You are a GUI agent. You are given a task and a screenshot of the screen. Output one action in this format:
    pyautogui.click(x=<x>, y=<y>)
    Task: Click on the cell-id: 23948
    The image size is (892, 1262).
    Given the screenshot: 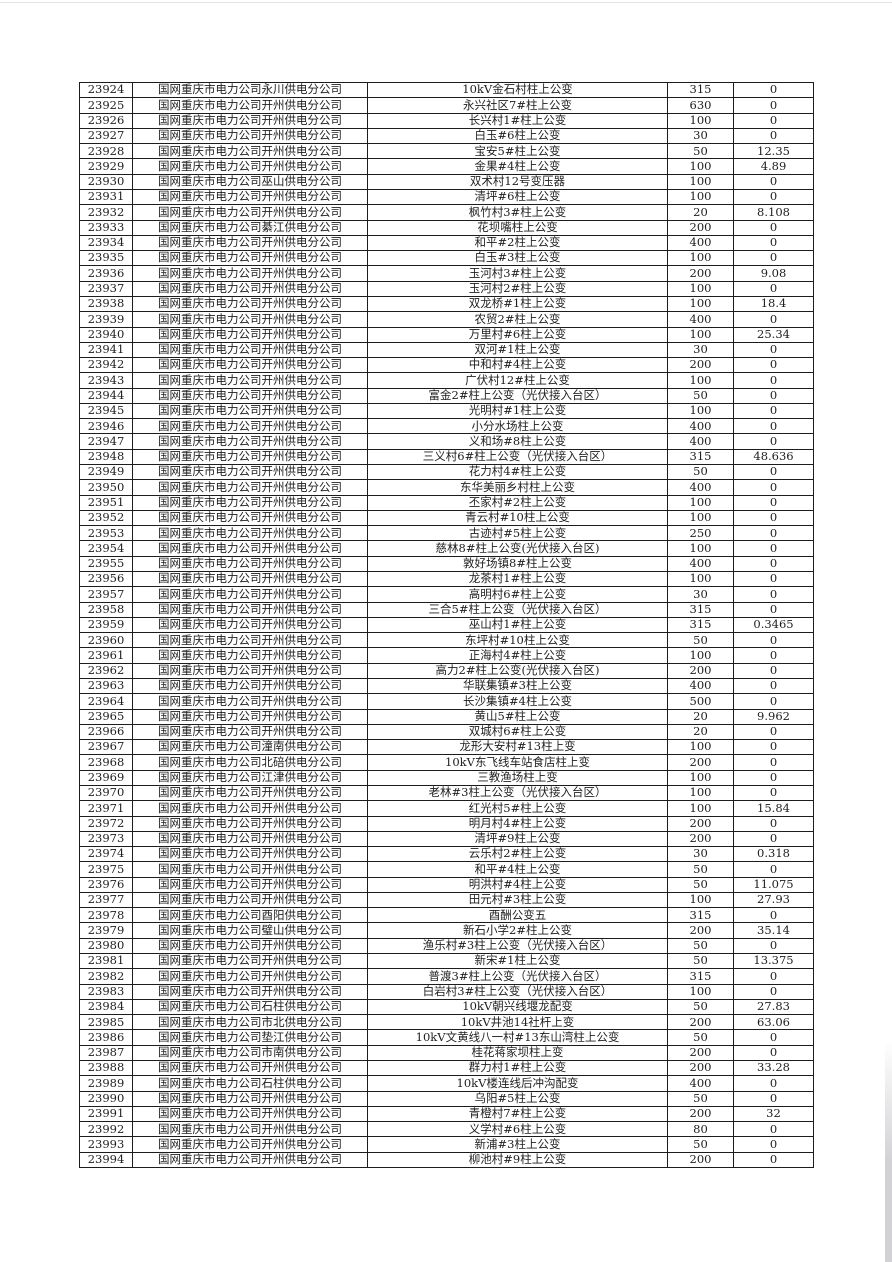 What is the action you would take?
    pyautogui.click(x=106, y=457)
    